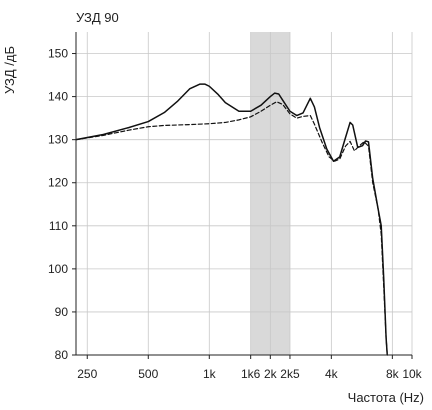 The image size is (432, 410). What do you see at coordinates (62, 355) in the screenshot?
I see `y-tick-label-0: 80` at bounding box center [62, 355].